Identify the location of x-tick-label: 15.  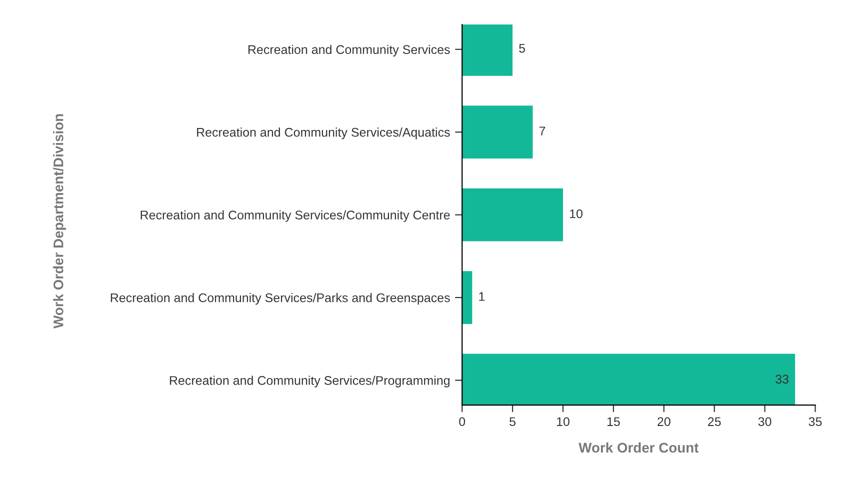
(613, 421).